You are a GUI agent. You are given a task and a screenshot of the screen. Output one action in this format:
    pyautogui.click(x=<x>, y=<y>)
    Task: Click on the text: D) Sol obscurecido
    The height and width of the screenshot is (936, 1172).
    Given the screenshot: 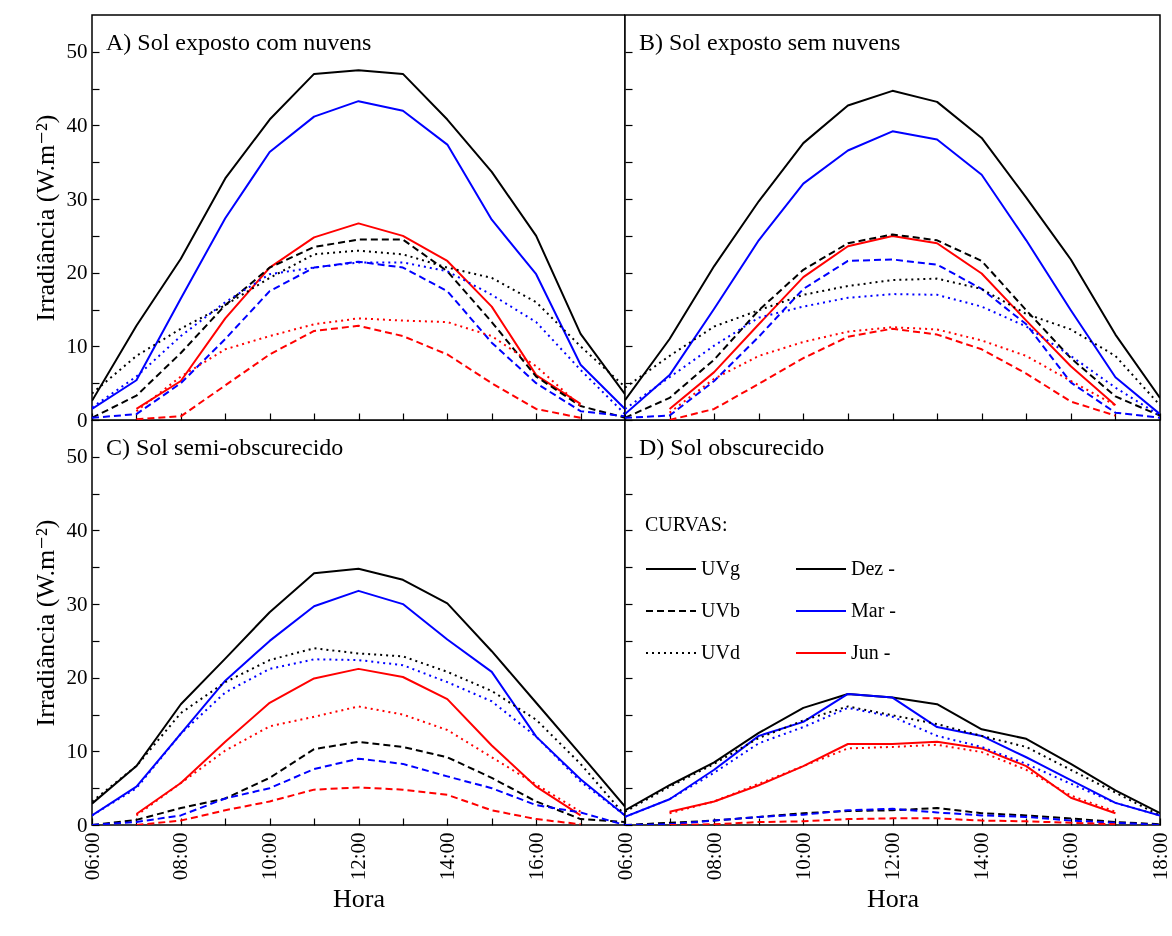 What is the action you would take?
    pyautogui.click(x=732, y=447)
    